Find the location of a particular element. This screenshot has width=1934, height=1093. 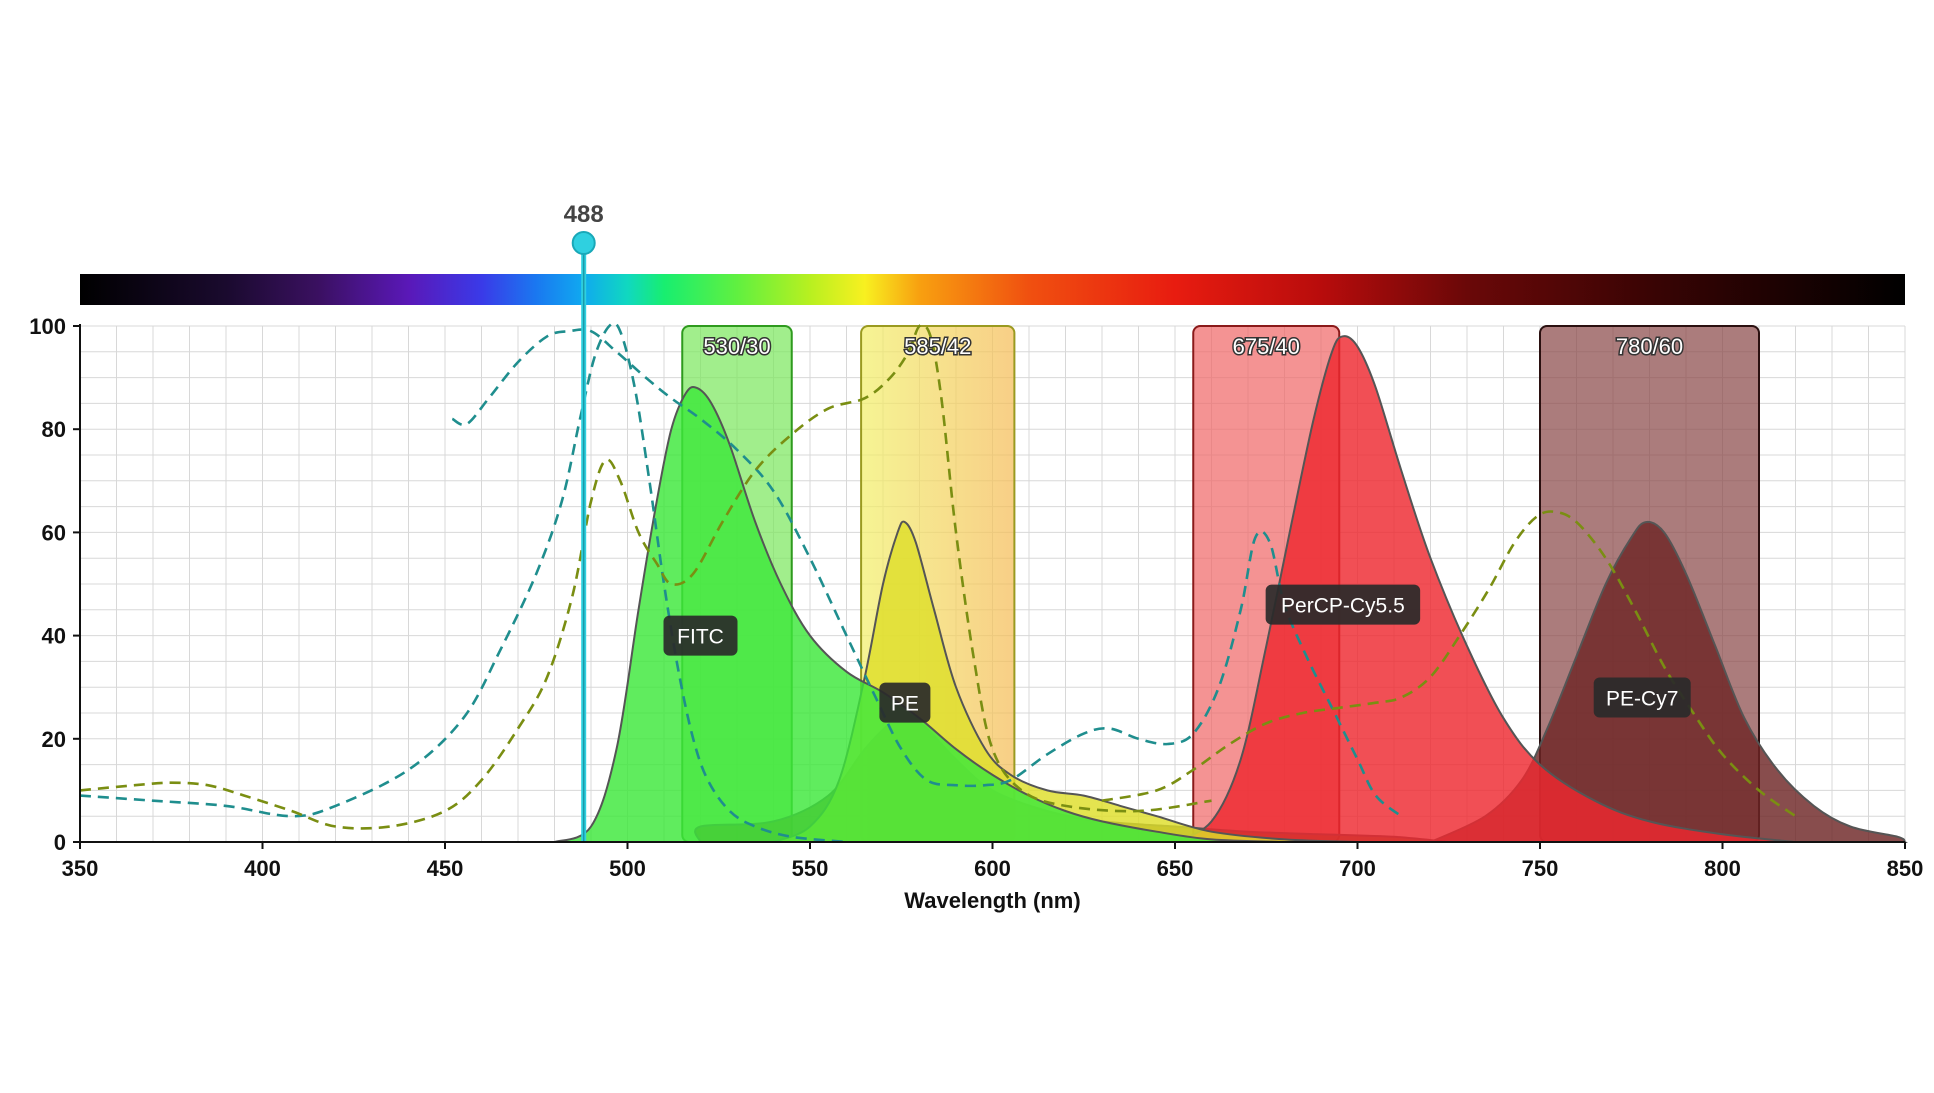

filter-label-675-40: 675/40 is located at coordinates (1266, 346).